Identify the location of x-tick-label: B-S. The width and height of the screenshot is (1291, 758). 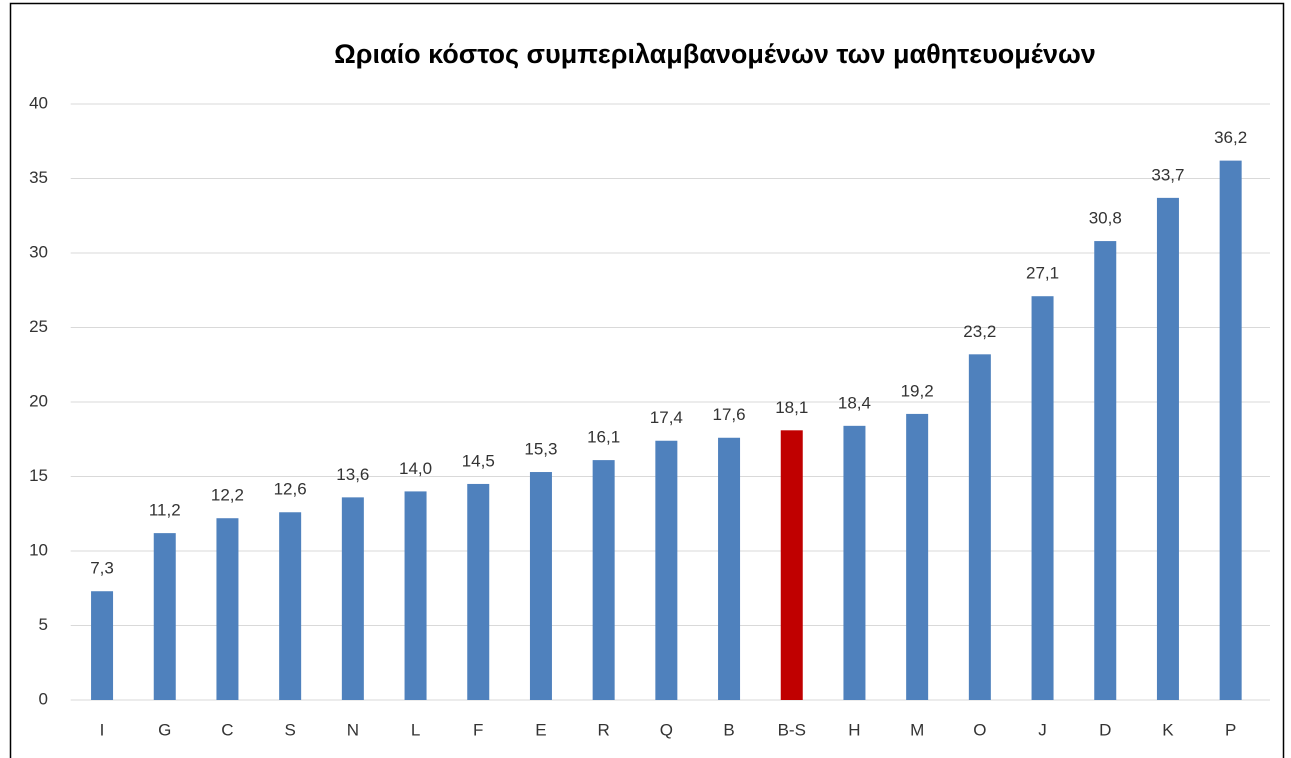
(792, 729).